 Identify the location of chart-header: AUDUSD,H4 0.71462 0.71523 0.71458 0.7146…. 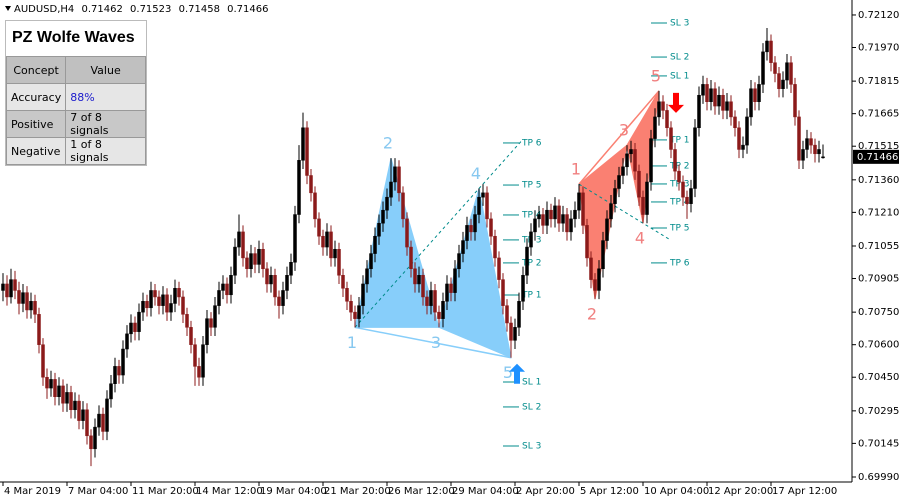
(141, 9).